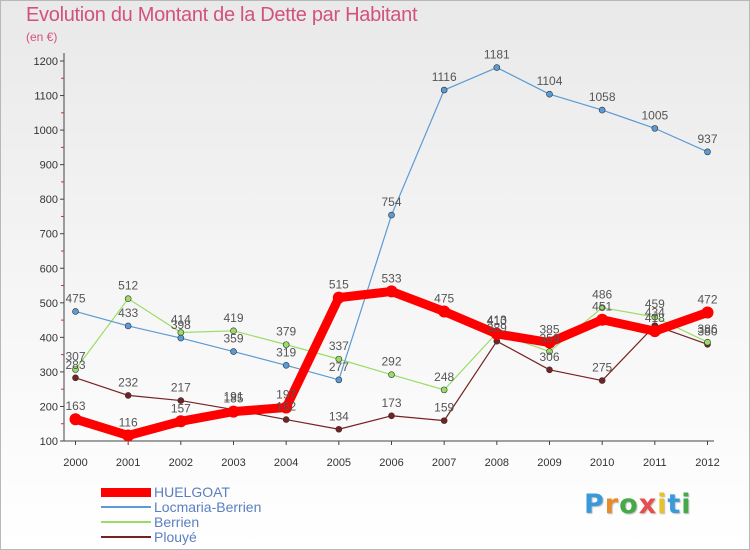 Image resolution: width=750 pixels, height=550 pixels. I want to click on data-label: 163, so click(75, 406).